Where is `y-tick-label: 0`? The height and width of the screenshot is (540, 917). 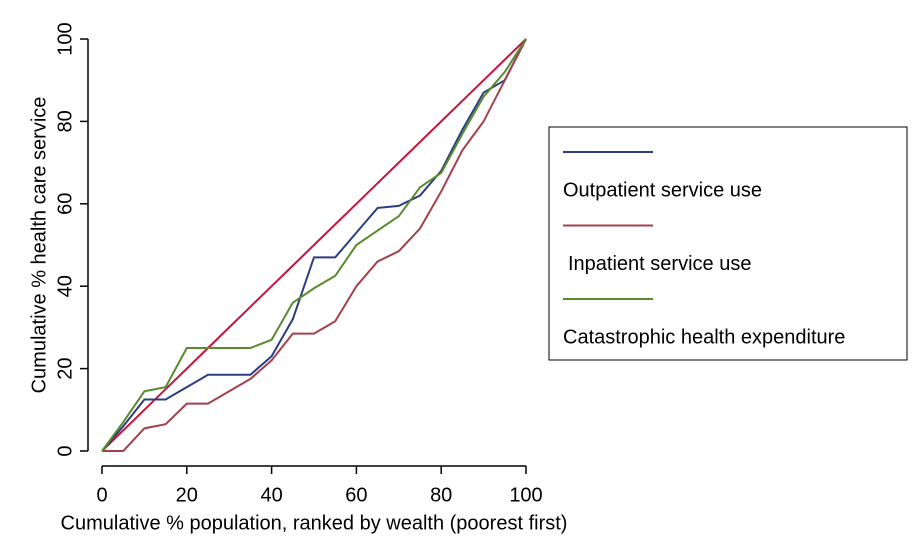 y-tick-label: 0 is located at coordinates (65, 450).